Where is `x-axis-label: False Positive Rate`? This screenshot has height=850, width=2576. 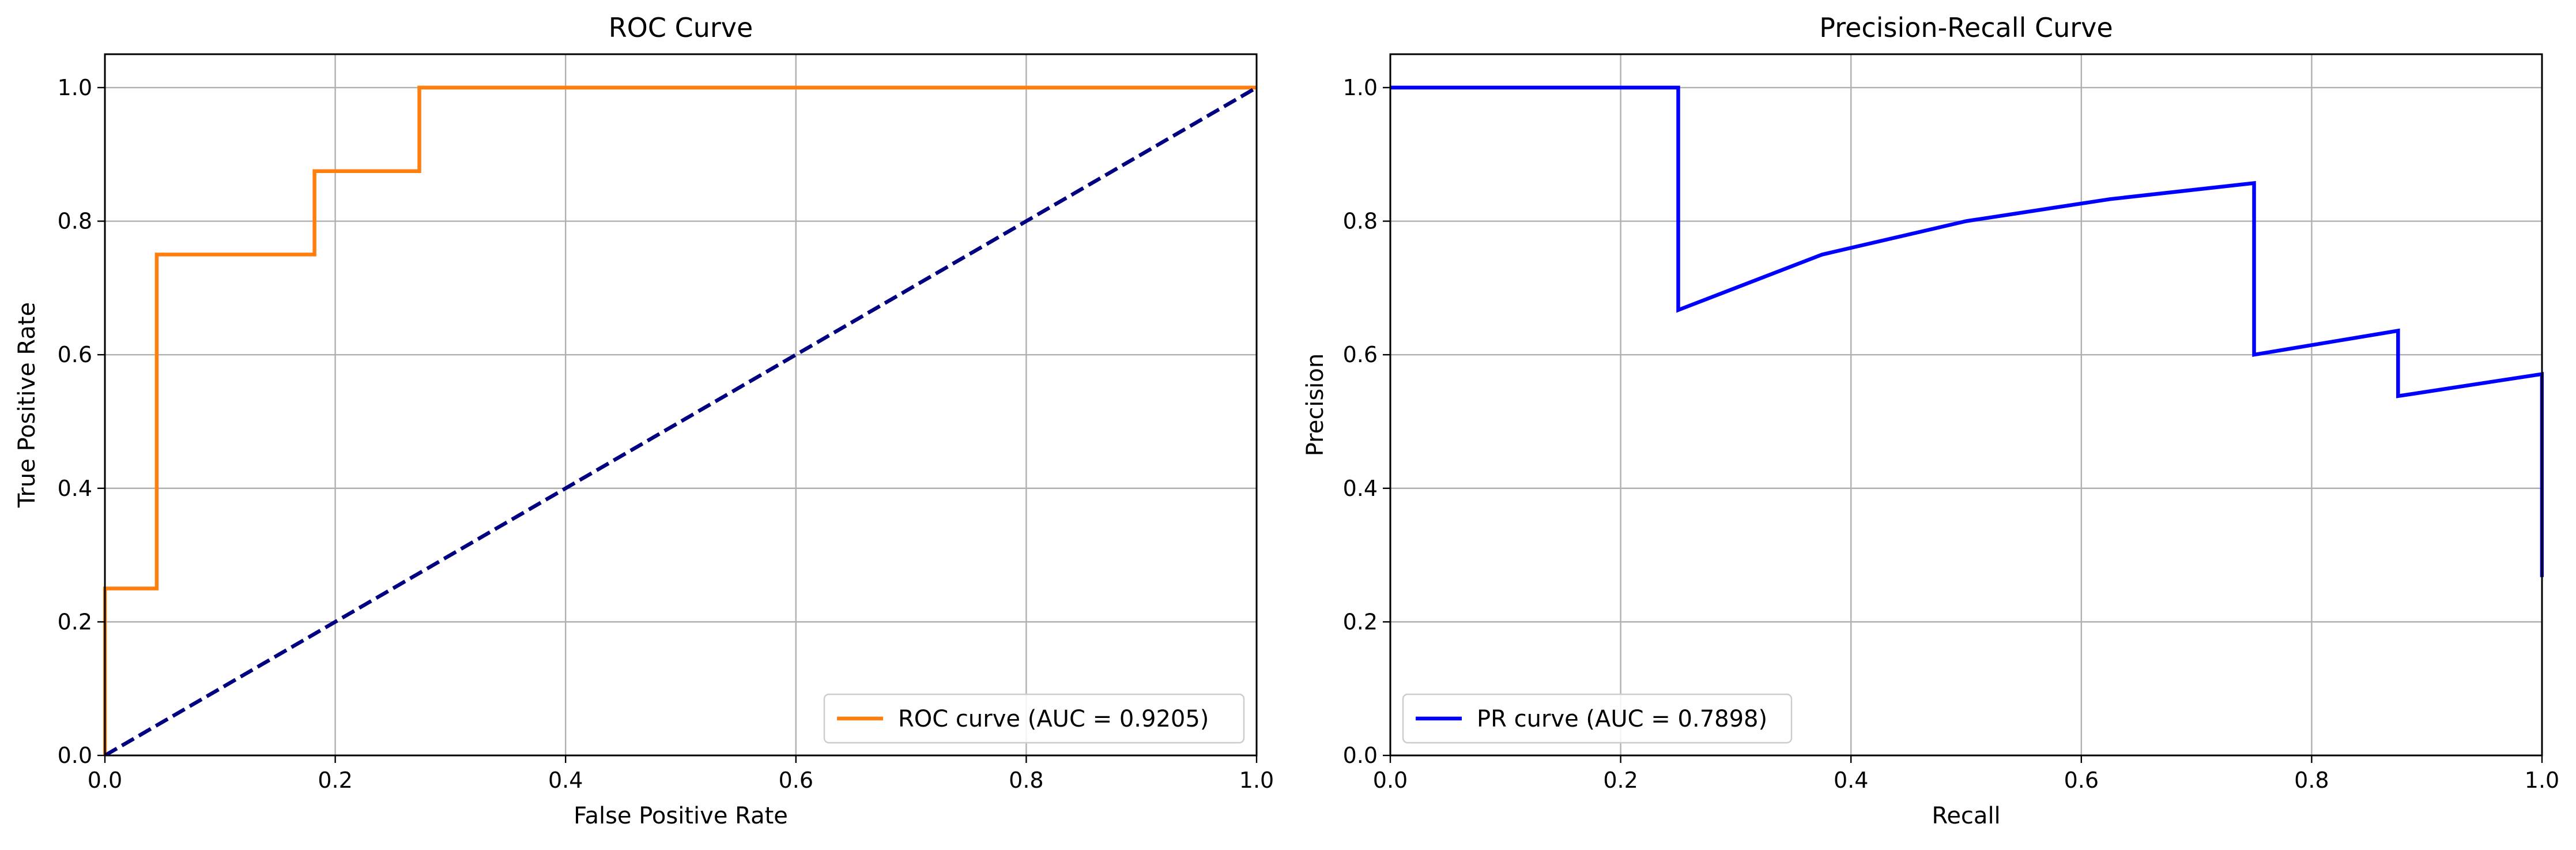
x-axis-label: False Positive Rate is located at coordinates (681, 816).